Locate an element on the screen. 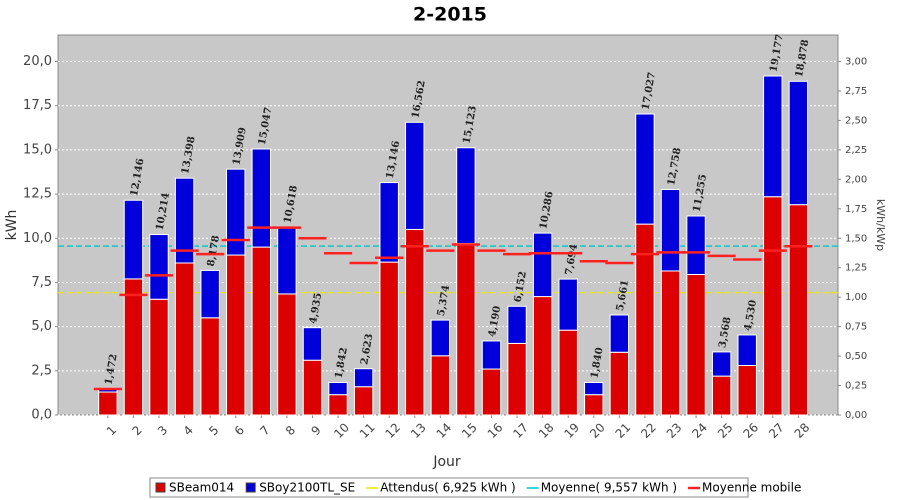 Image resolution: width=900 pixels, height=500 pixels. x-tick-label: 17 is located at coordinates (520, 430).